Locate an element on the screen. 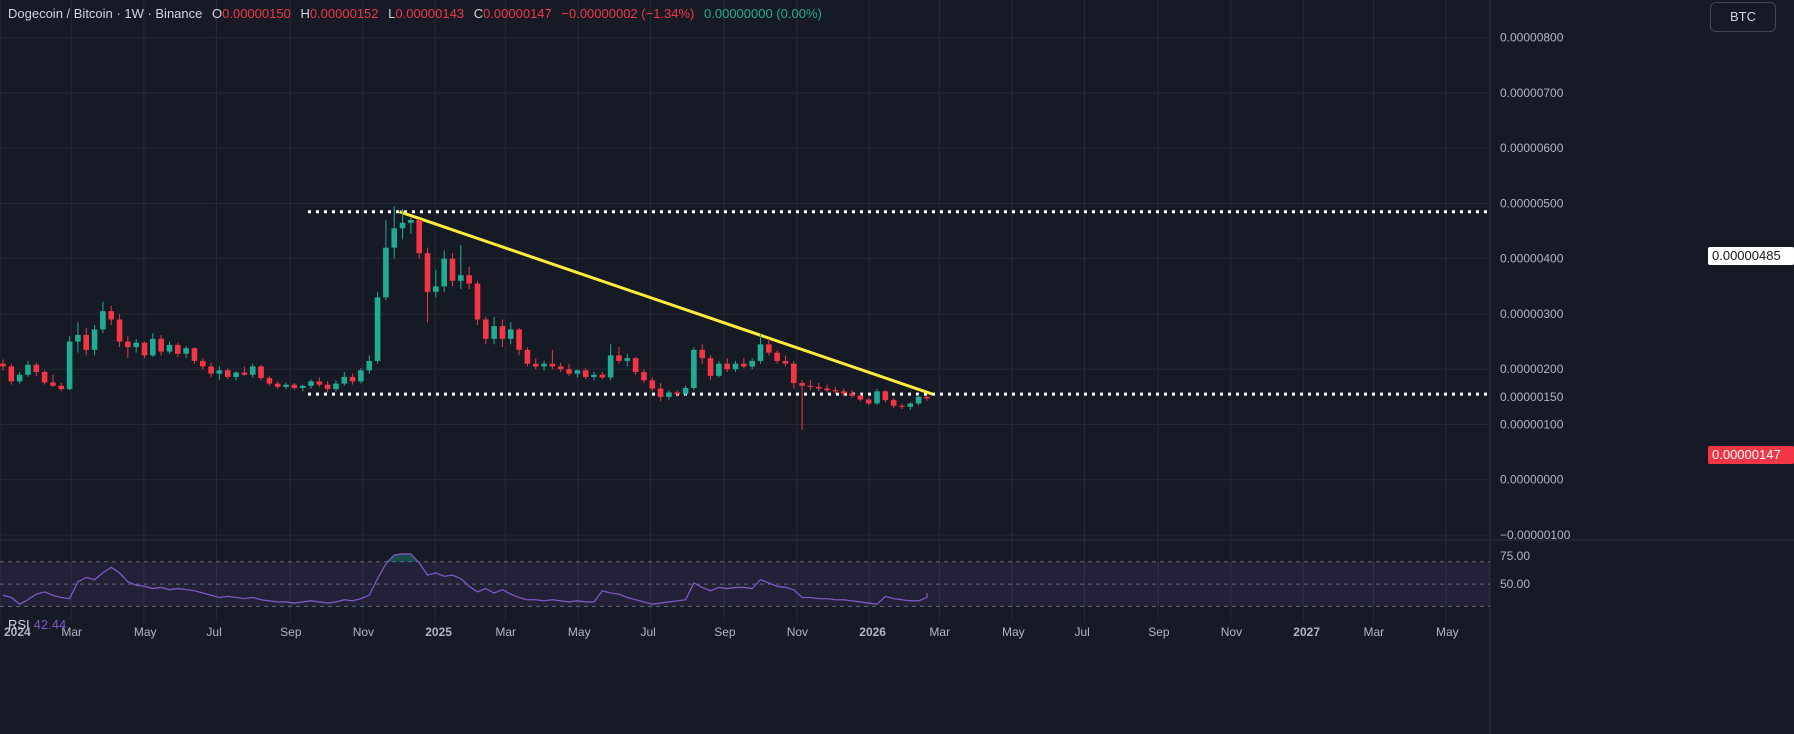  resistance-price-tag: 0.00000485 is located at coordinates (1751, 256).